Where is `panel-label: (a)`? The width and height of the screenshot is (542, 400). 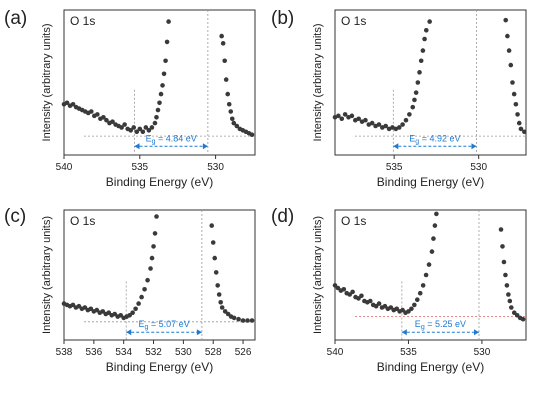 panel-label: (a) is located at coordinates (15, 18).